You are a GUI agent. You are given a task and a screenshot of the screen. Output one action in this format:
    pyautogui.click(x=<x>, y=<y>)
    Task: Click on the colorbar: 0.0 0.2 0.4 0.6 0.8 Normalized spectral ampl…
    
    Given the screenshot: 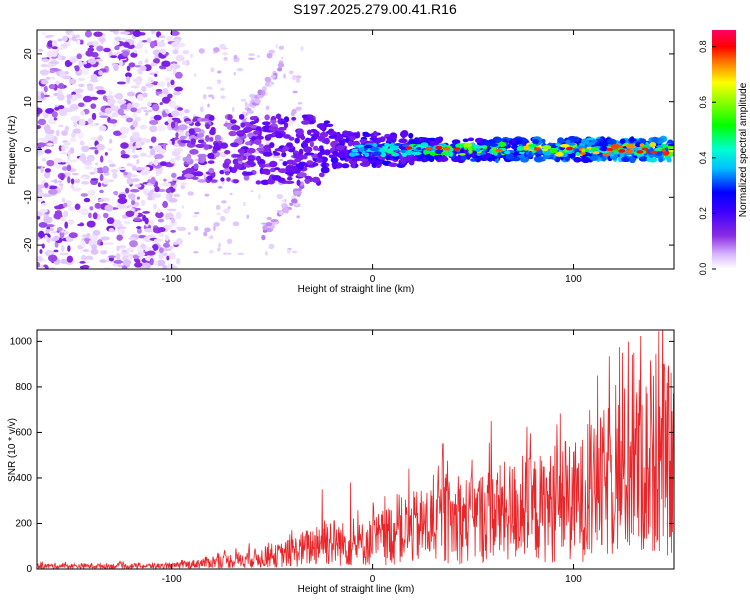 What is the action you would take?
    pyautogui.click(x=723, y=152)
    